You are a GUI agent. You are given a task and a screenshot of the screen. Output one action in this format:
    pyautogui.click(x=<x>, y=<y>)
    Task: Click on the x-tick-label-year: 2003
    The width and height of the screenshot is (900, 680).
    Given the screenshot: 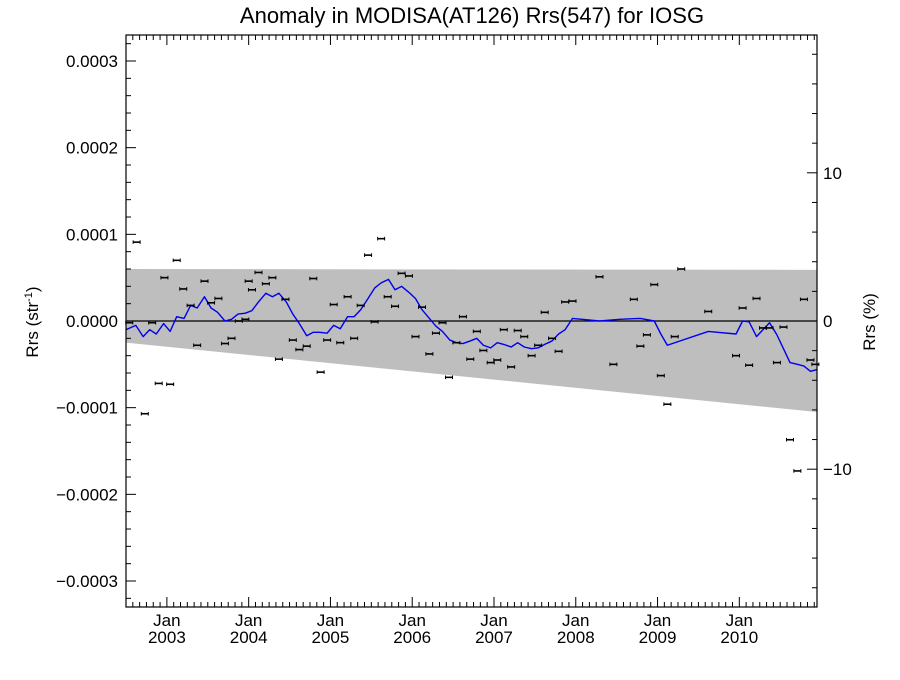 What is the action you would take?
    pyautogui.click(x=167, y=637)
    